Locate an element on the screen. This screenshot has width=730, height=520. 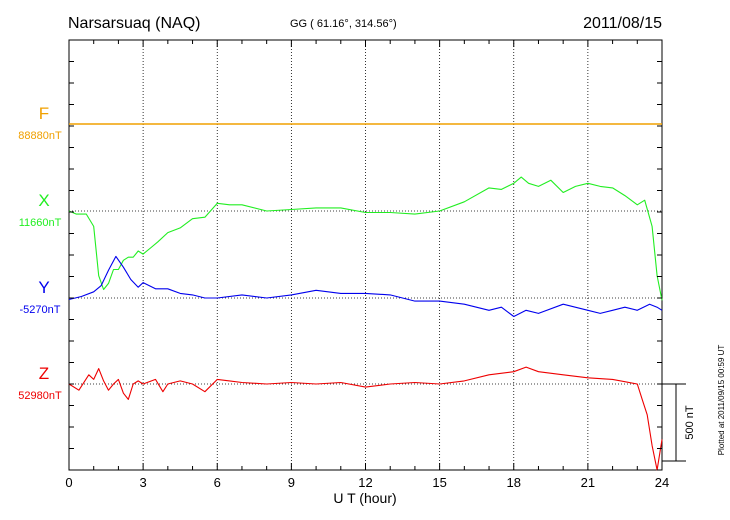
plotted-timestamp: Plotted at 2011/09/15 00:59 UT is located at coordinates (721, 400).